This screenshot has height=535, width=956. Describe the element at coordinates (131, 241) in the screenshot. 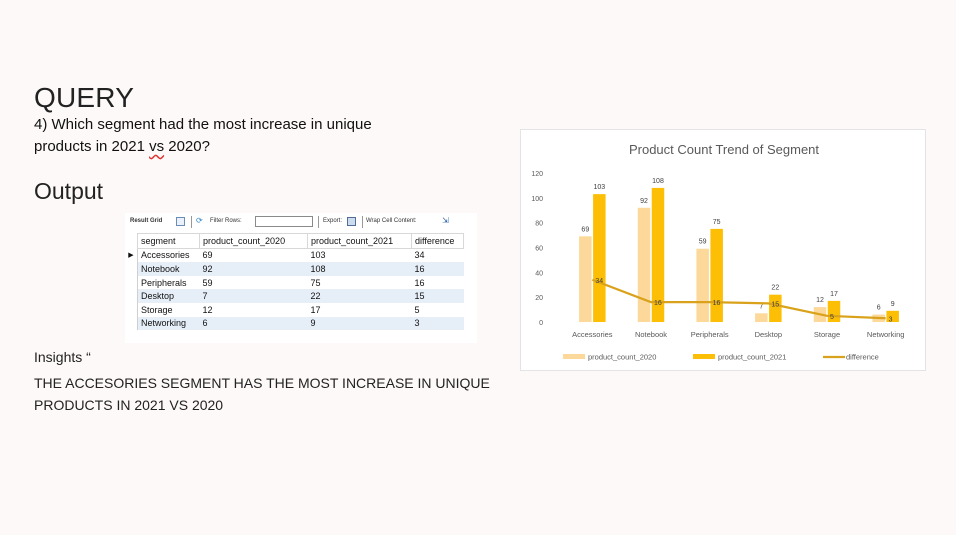

I see `row-header-corner` at that location.